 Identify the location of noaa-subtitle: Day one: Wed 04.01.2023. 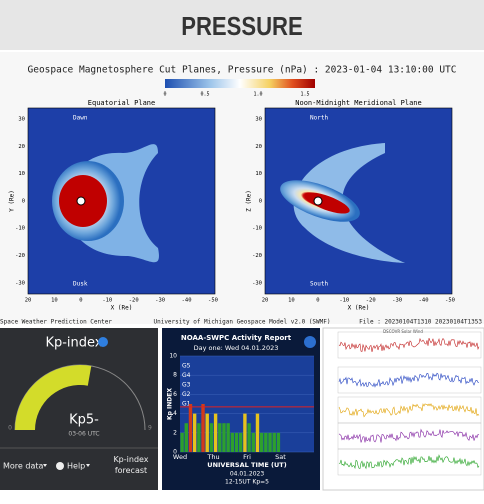
(236, 348).